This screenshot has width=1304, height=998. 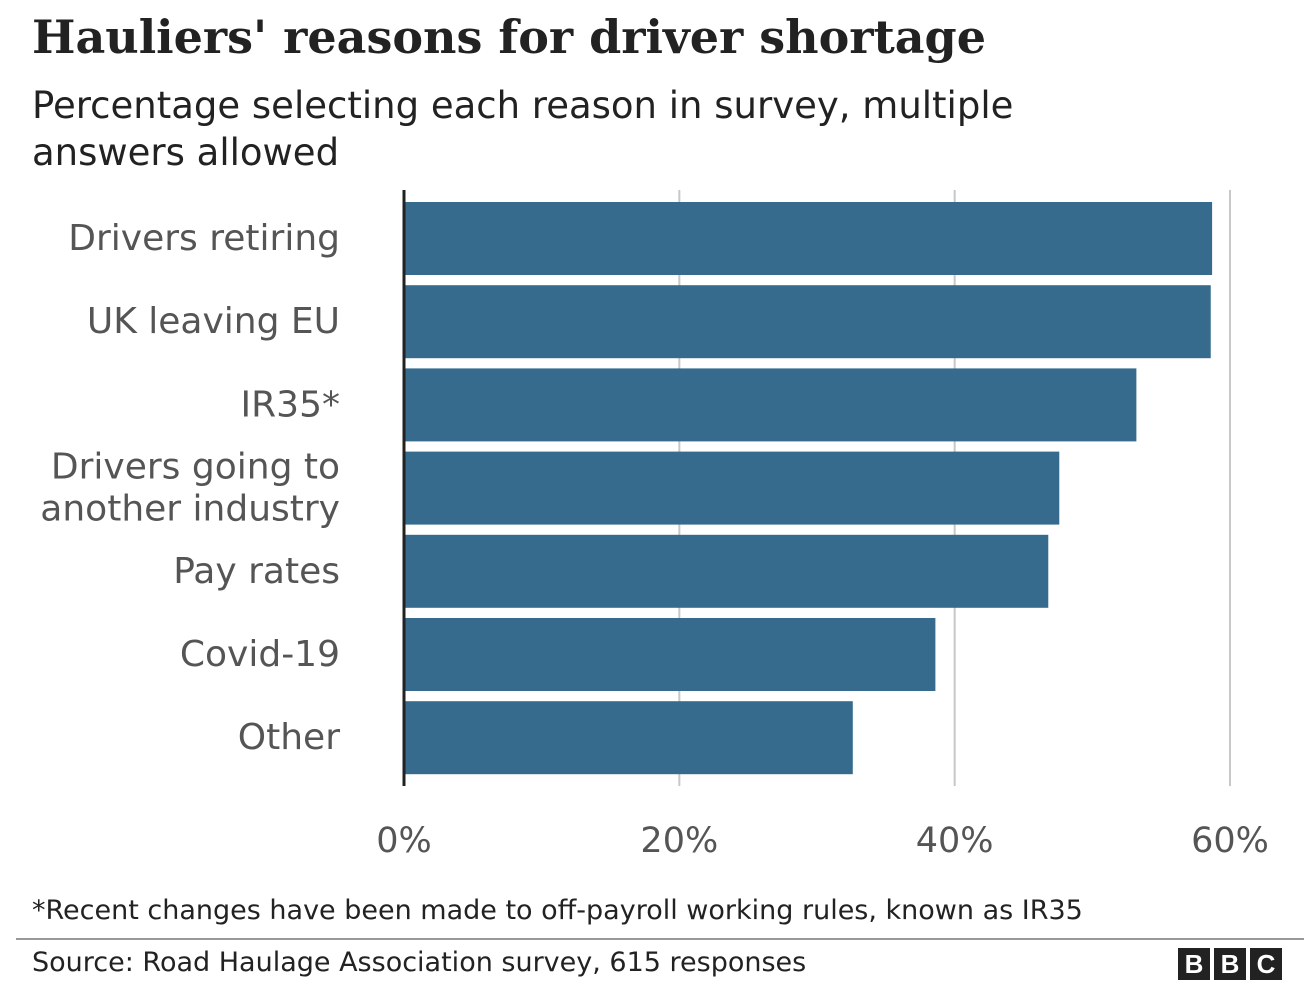 I want to click on x-tick-label: 40%, so click(x=955, y=841).